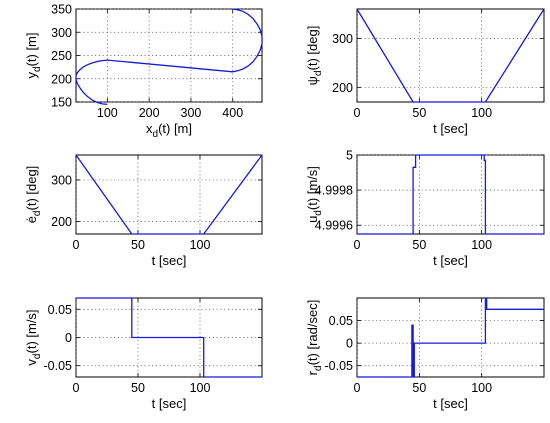 This screenshot has height=423, width=550. Describe the element at coordinates (312, 333) in the screenshot. I see `y-axis-label-suffix: (t) [rad/sec]` at that location.